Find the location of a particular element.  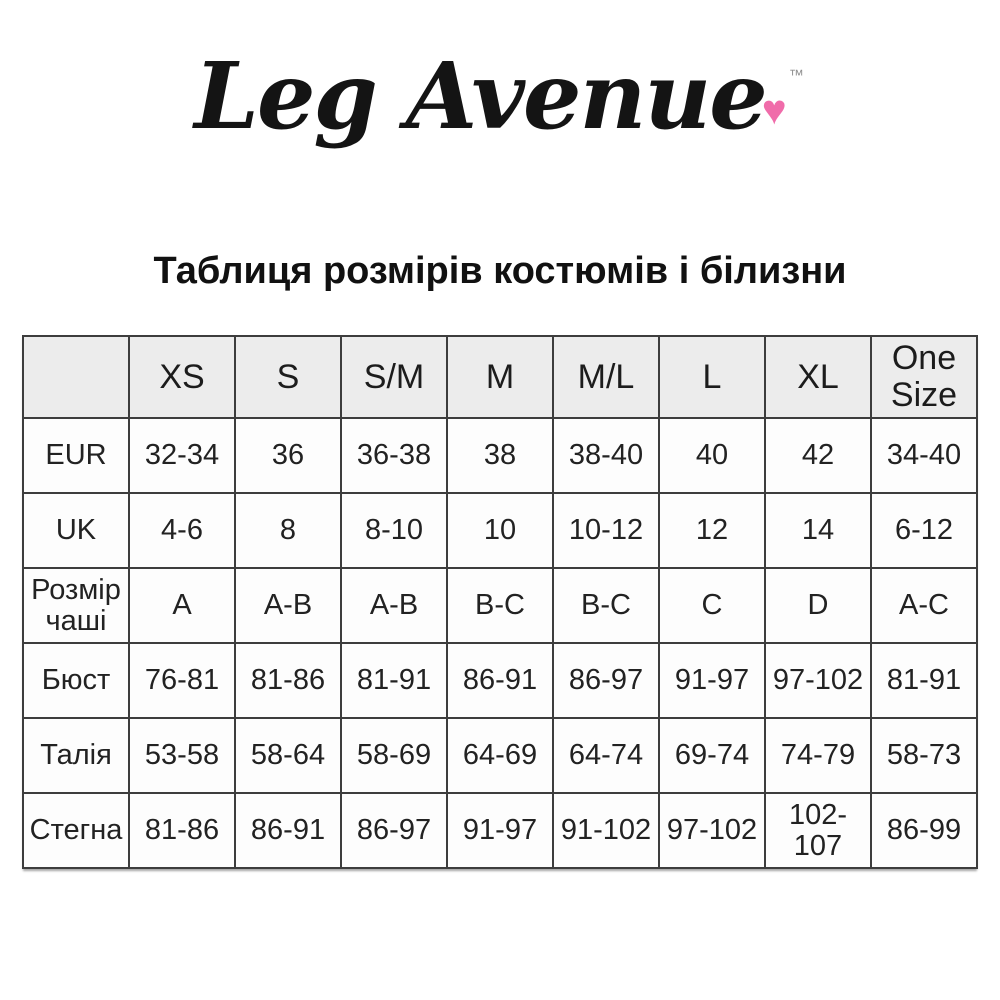

size-column-header: S/M is located at coordinates (394, 377).